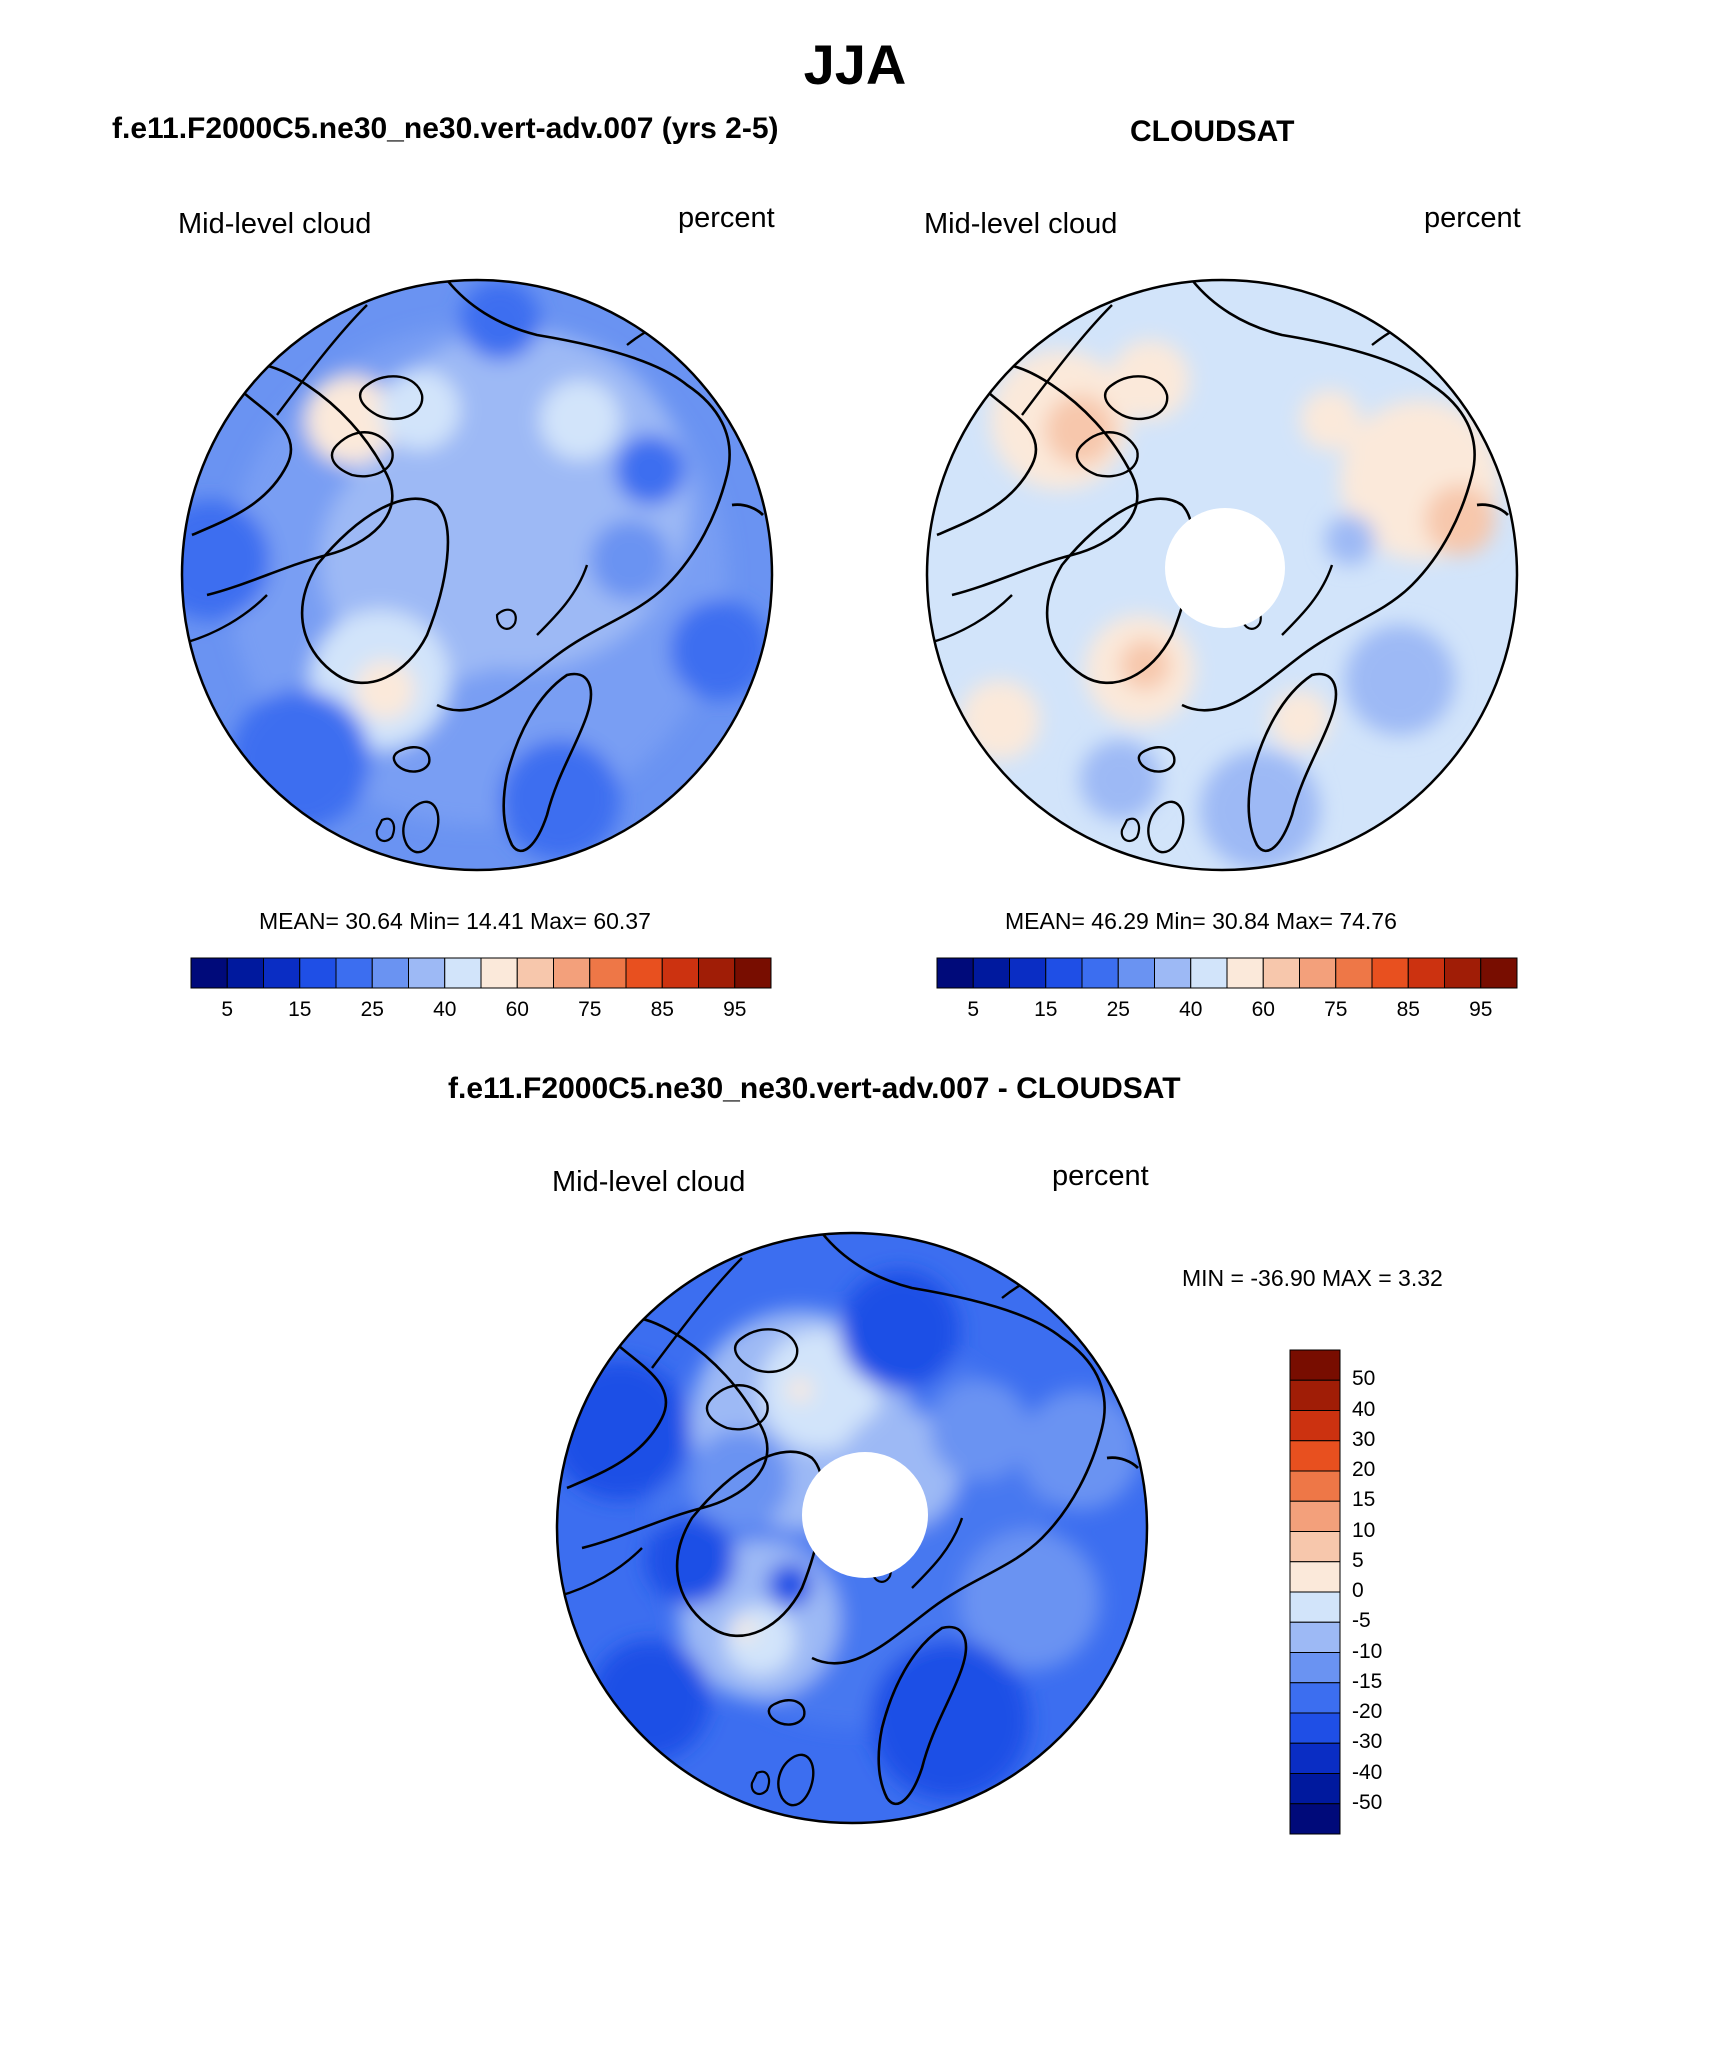 Image resolution: width=1710 pixels, height=2061 pixels. Describe the element at coordinates (477, 575) in the screenshot. I see `panel1-polar-map` at that location.